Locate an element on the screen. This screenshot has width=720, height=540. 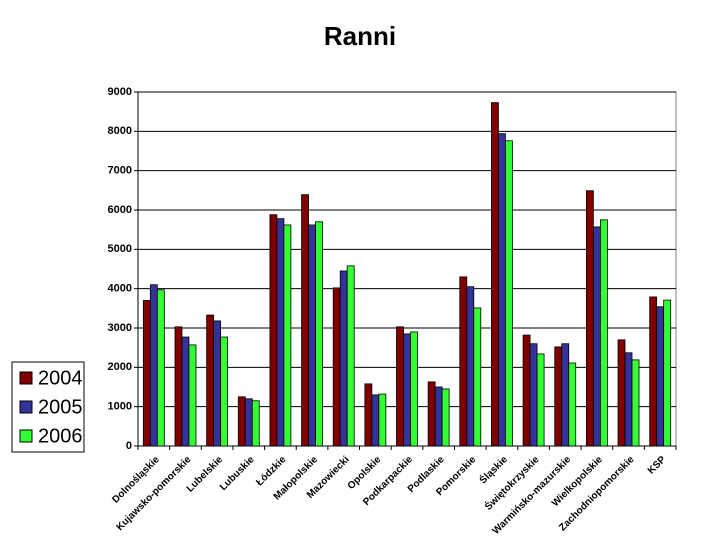
y-tick-label: 2000 is located at coordinates (120, 367).